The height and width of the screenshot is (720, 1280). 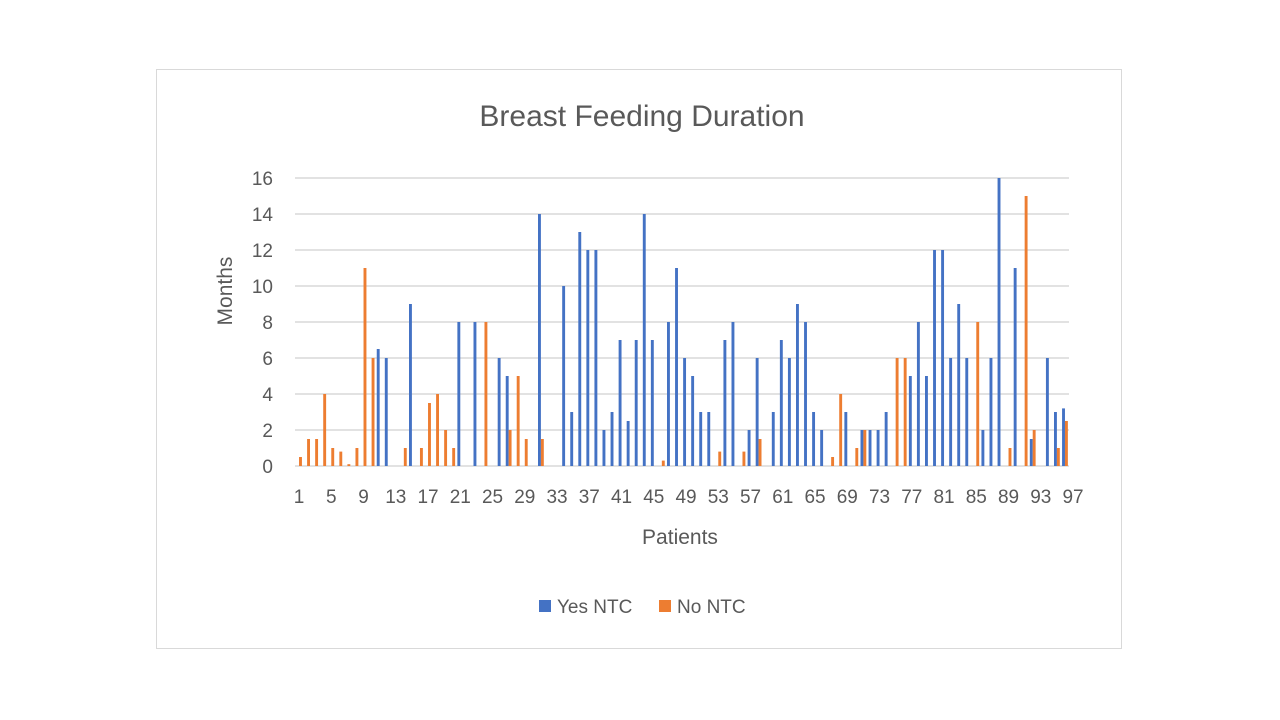 What do you see at coordinates (814, 497) in the screenshot?
I see `x-tick-label: 65` at bounding box center [814, 497].